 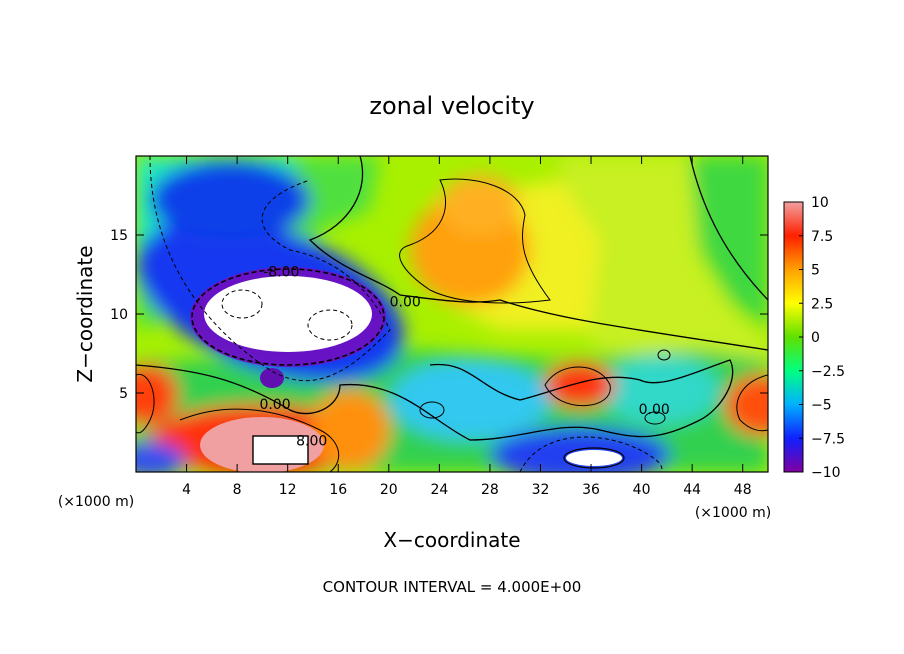 I want to click on contour-neg-dashed, so click(x=270, y=269).